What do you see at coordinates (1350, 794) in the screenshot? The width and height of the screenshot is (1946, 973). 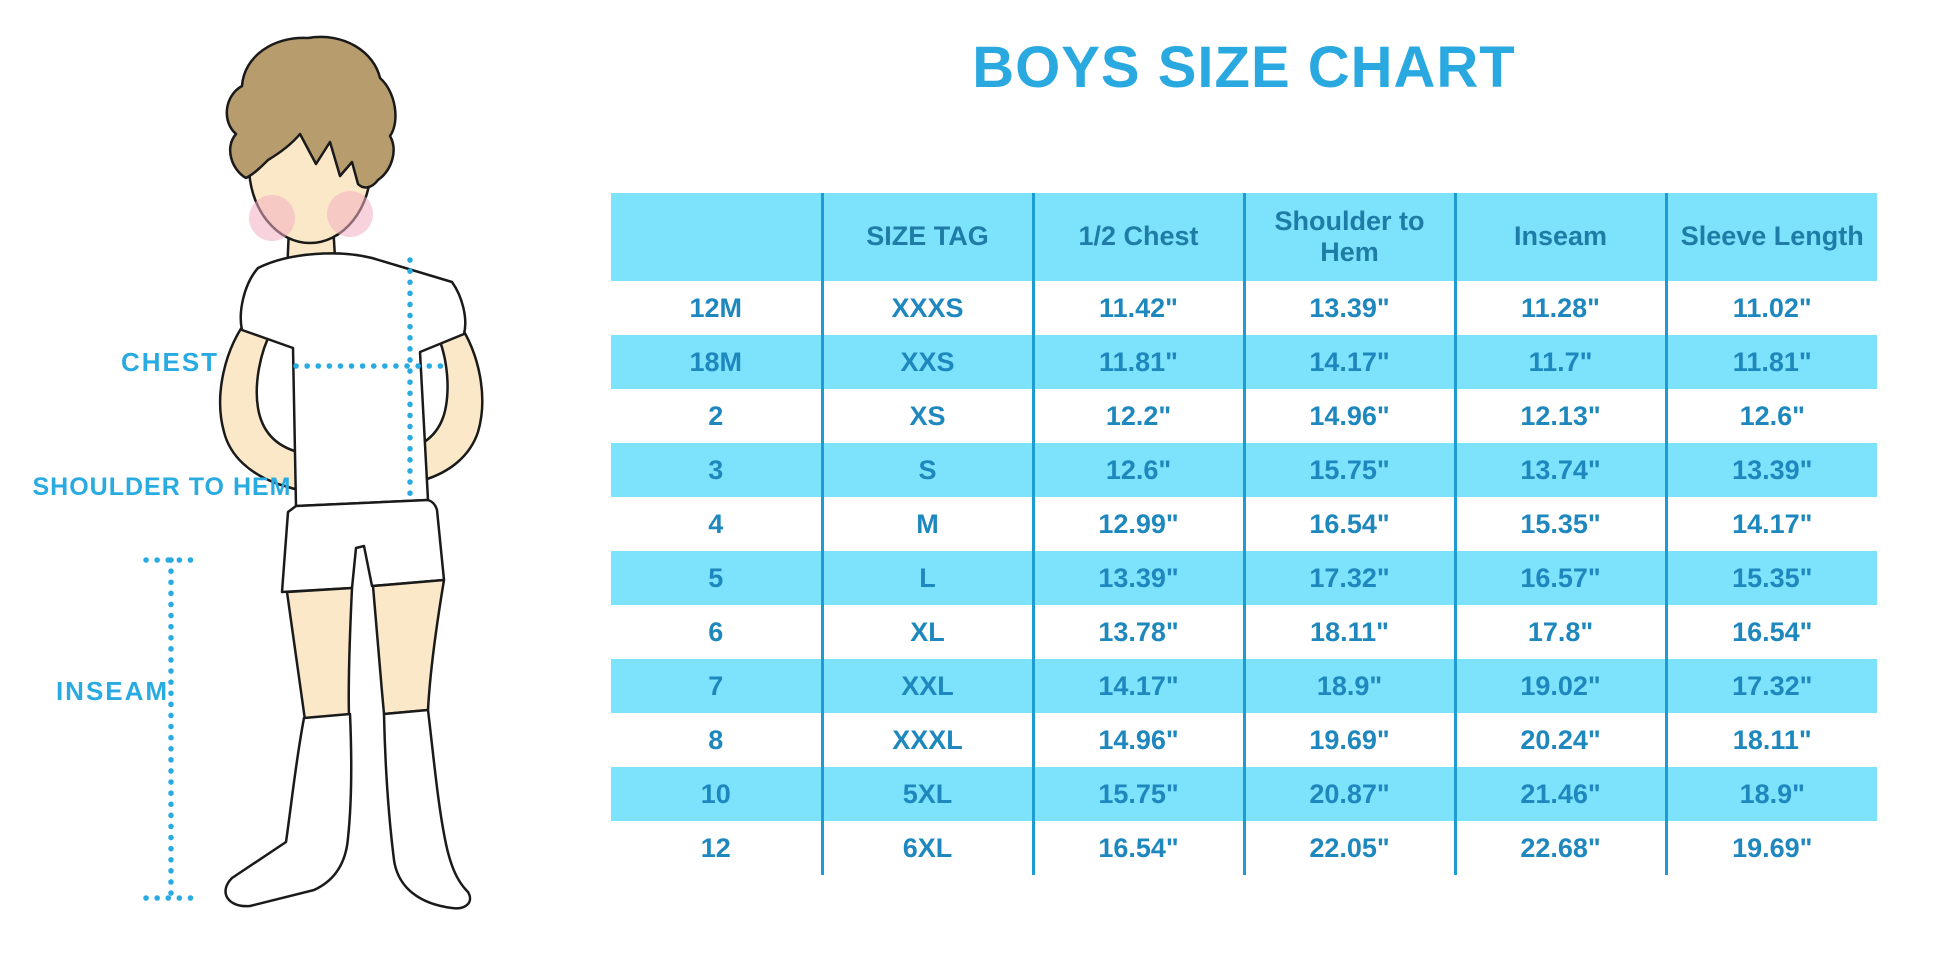 I see `measurement-cell: 20.87"` at bounding box center [1350, 794].